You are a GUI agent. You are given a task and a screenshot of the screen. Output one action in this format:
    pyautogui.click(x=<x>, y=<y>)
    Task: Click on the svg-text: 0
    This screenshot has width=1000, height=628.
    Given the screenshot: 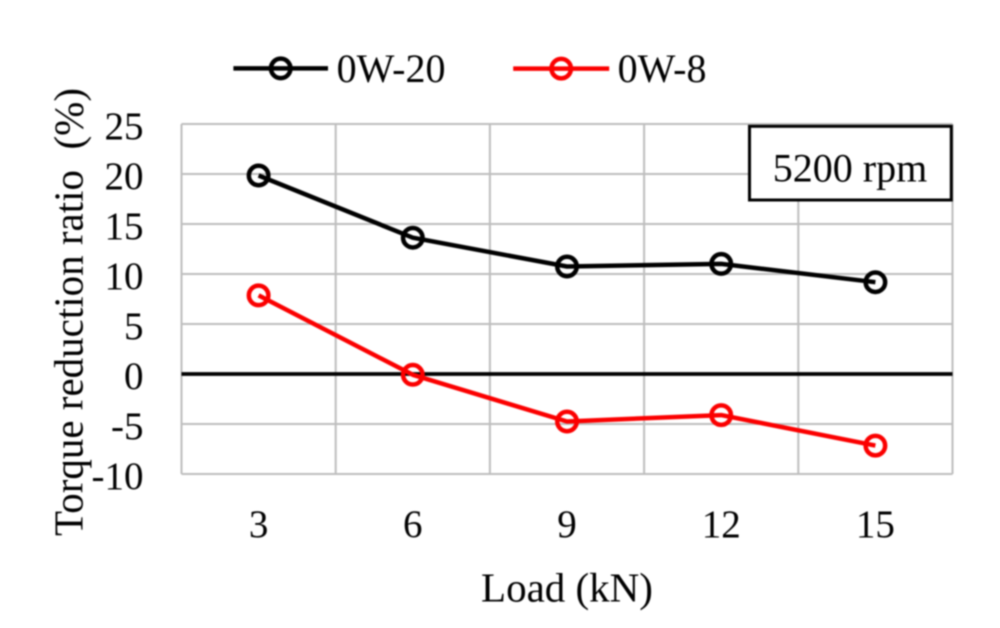 What is the action you would take?
    pyautogui.click(x=134, y=376)
    